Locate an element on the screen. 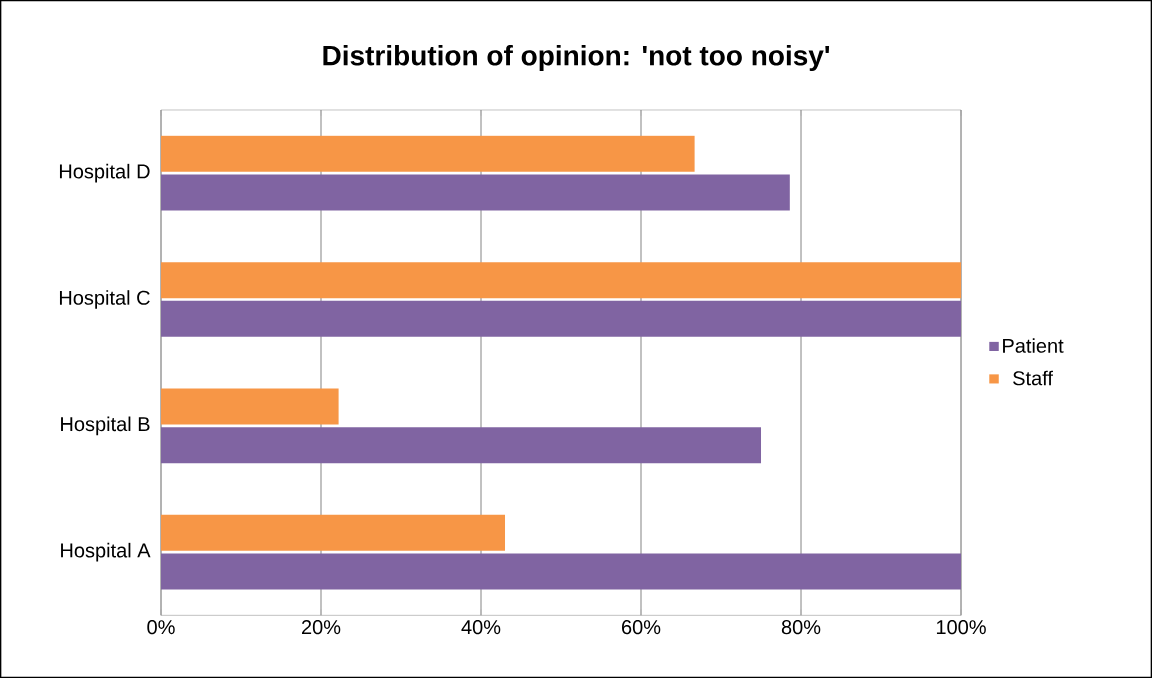 The width and height of the screenshot is (1152, 678). chart-title: Distribution of opinion: 'not too noisy' is located at coordinates (576, 58).